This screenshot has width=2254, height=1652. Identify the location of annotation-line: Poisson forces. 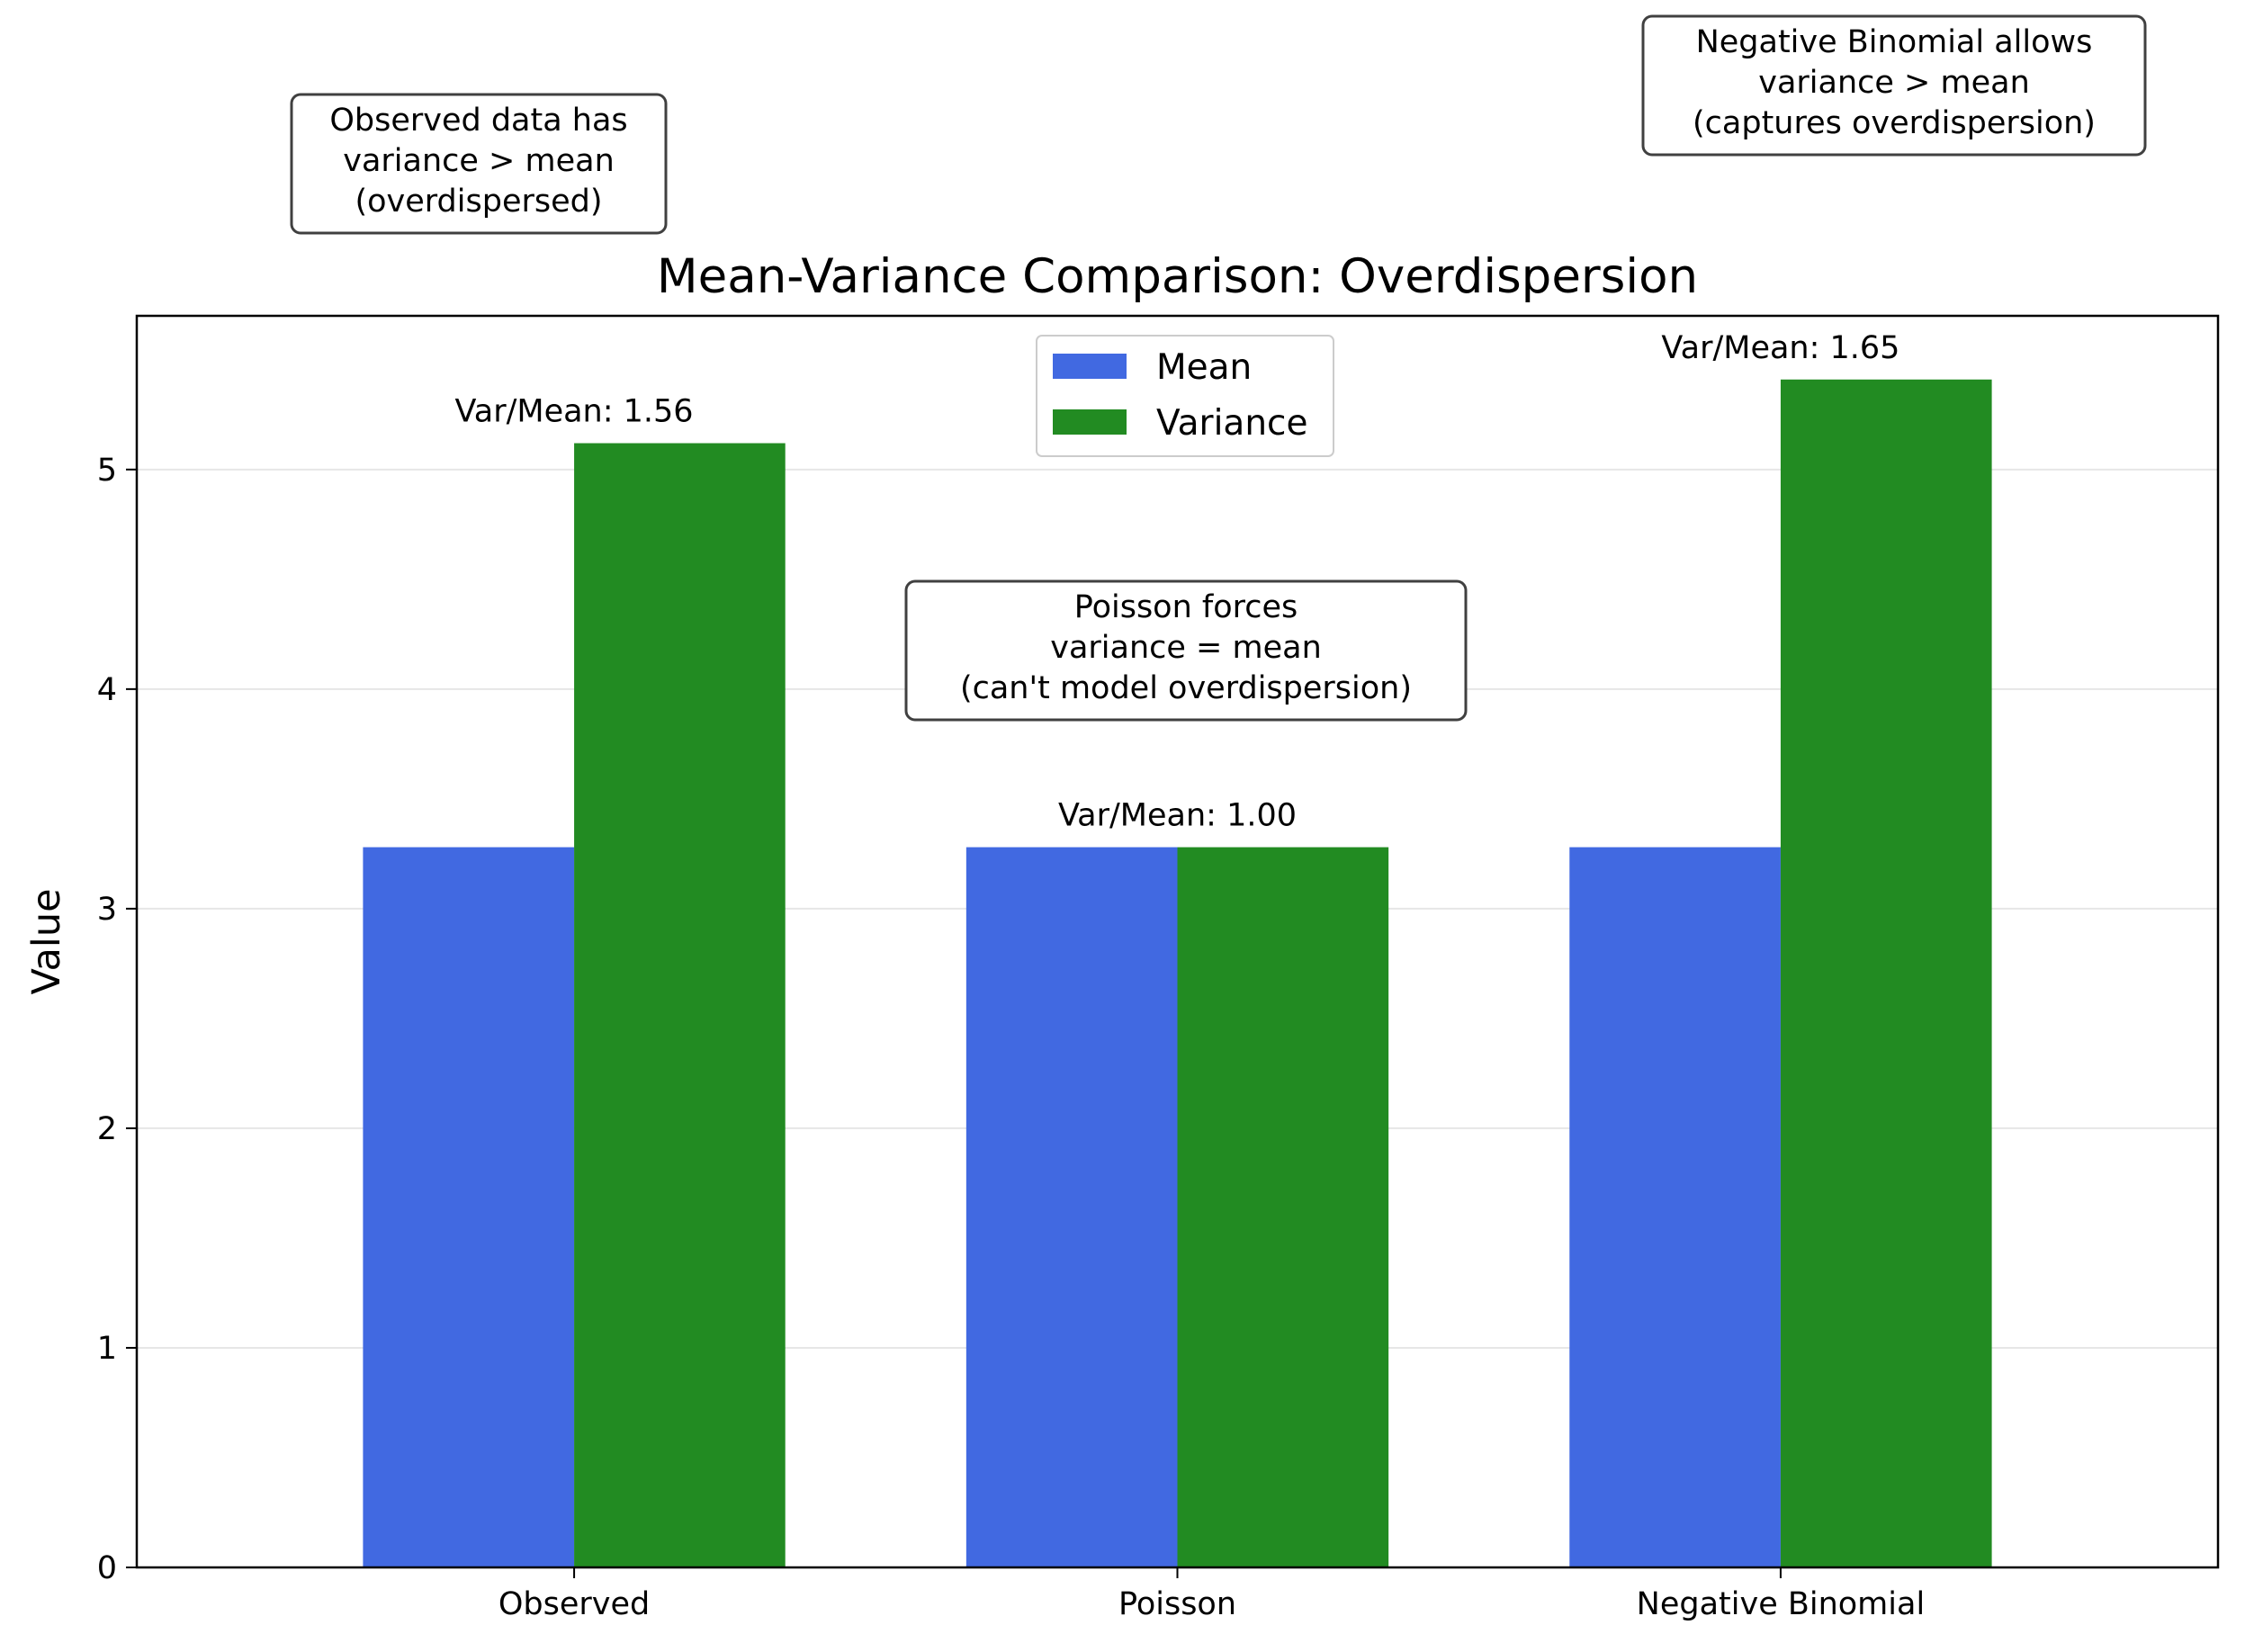
(1186, 607).